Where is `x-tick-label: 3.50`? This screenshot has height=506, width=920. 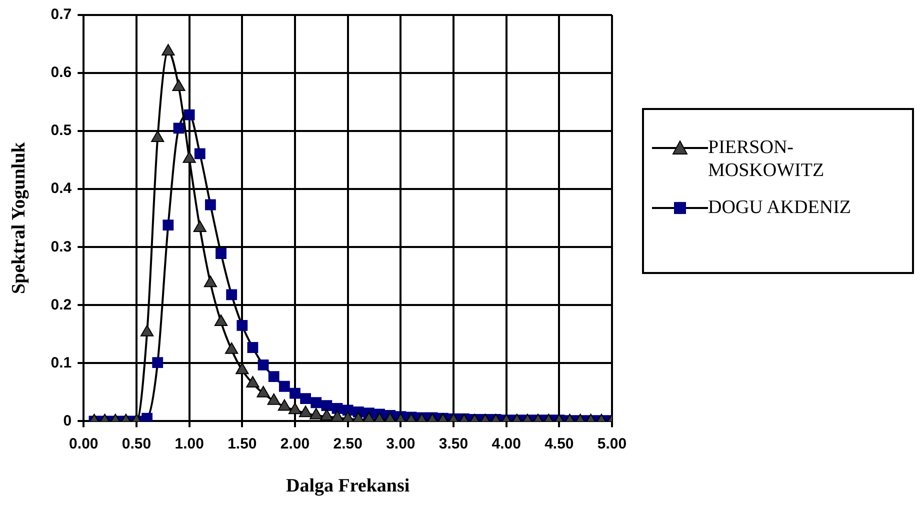
x-tick-label: 3.50 is located at coordinates (453, 443).